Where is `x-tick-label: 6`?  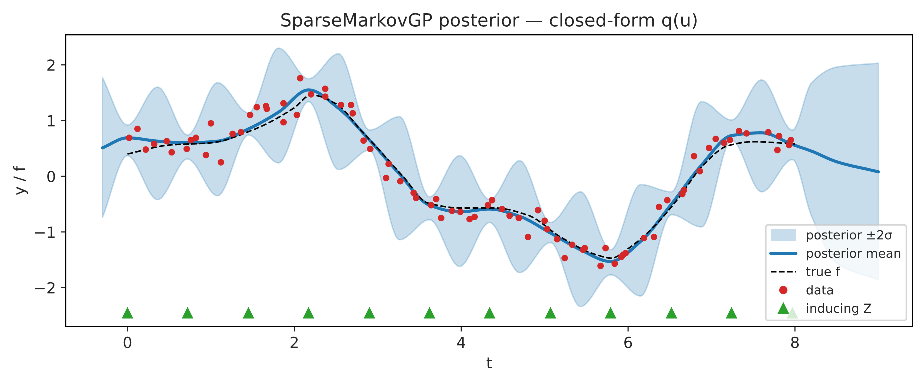 x-tick-label: 6 is located at coordinates (628, 342).